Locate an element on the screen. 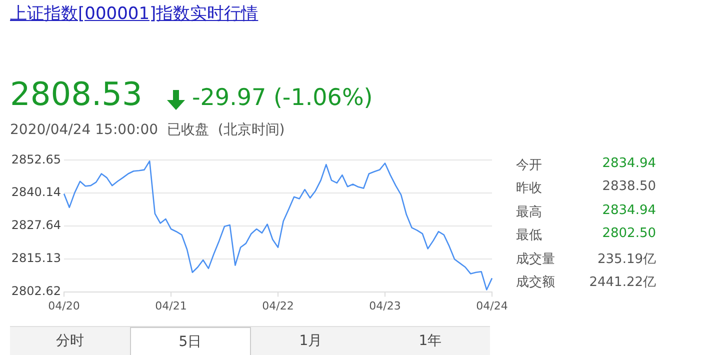 Image resolution: width=711 pixels, height=355 pixels. text: 最低 is located at coordinates (529, 235).